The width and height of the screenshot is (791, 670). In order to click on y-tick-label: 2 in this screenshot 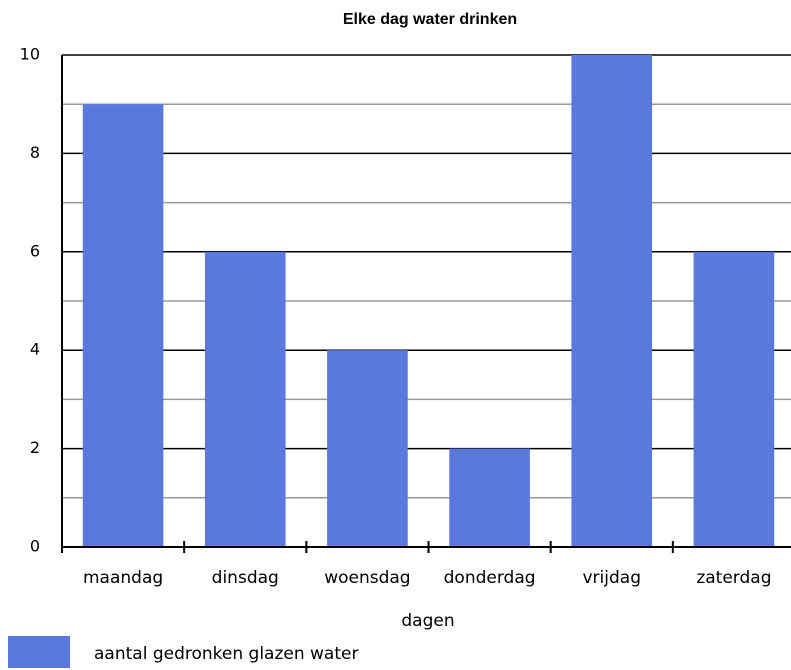, I will do `click(35, 447)`.